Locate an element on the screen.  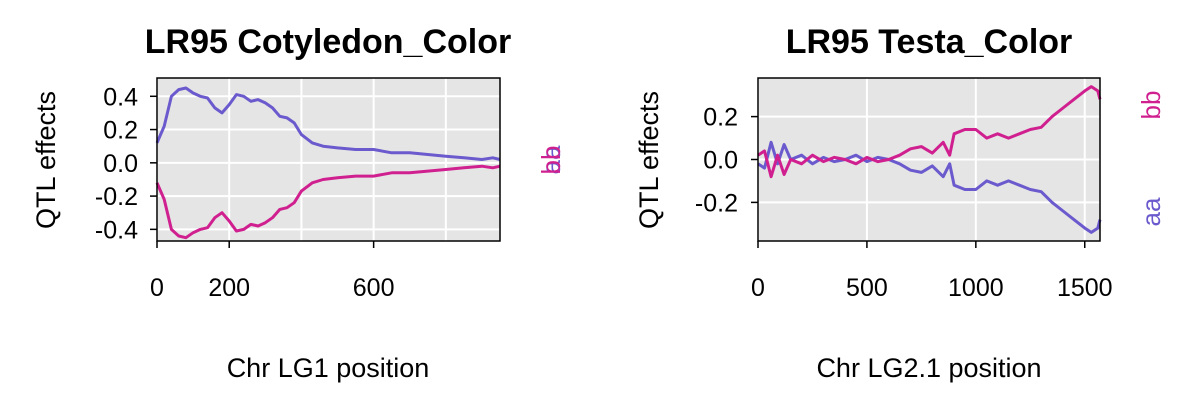
x-tick-label: 200 is located at coordinates (229, 288).